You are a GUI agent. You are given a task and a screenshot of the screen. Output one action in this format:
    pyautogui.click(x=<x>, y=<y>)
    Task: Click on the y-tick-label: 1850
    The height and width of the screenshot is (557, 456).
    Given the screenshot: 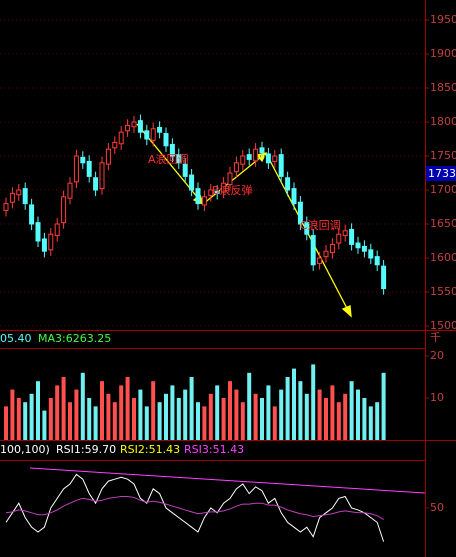 What is the action you would take?
    pyautogui.click(x=443, y=87)
    